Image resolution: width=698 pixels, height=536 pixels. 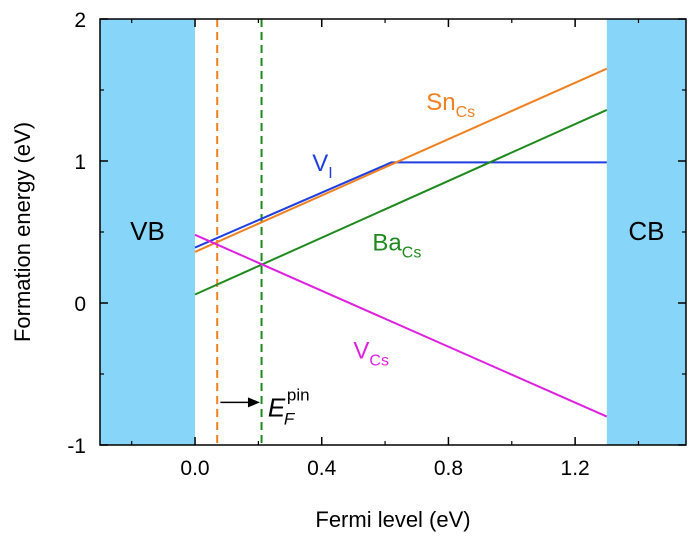 What do you see at coordinates (76, 446) in the screenshot?
I see `y-tick-label: -1` at bounding box center [76, 446].